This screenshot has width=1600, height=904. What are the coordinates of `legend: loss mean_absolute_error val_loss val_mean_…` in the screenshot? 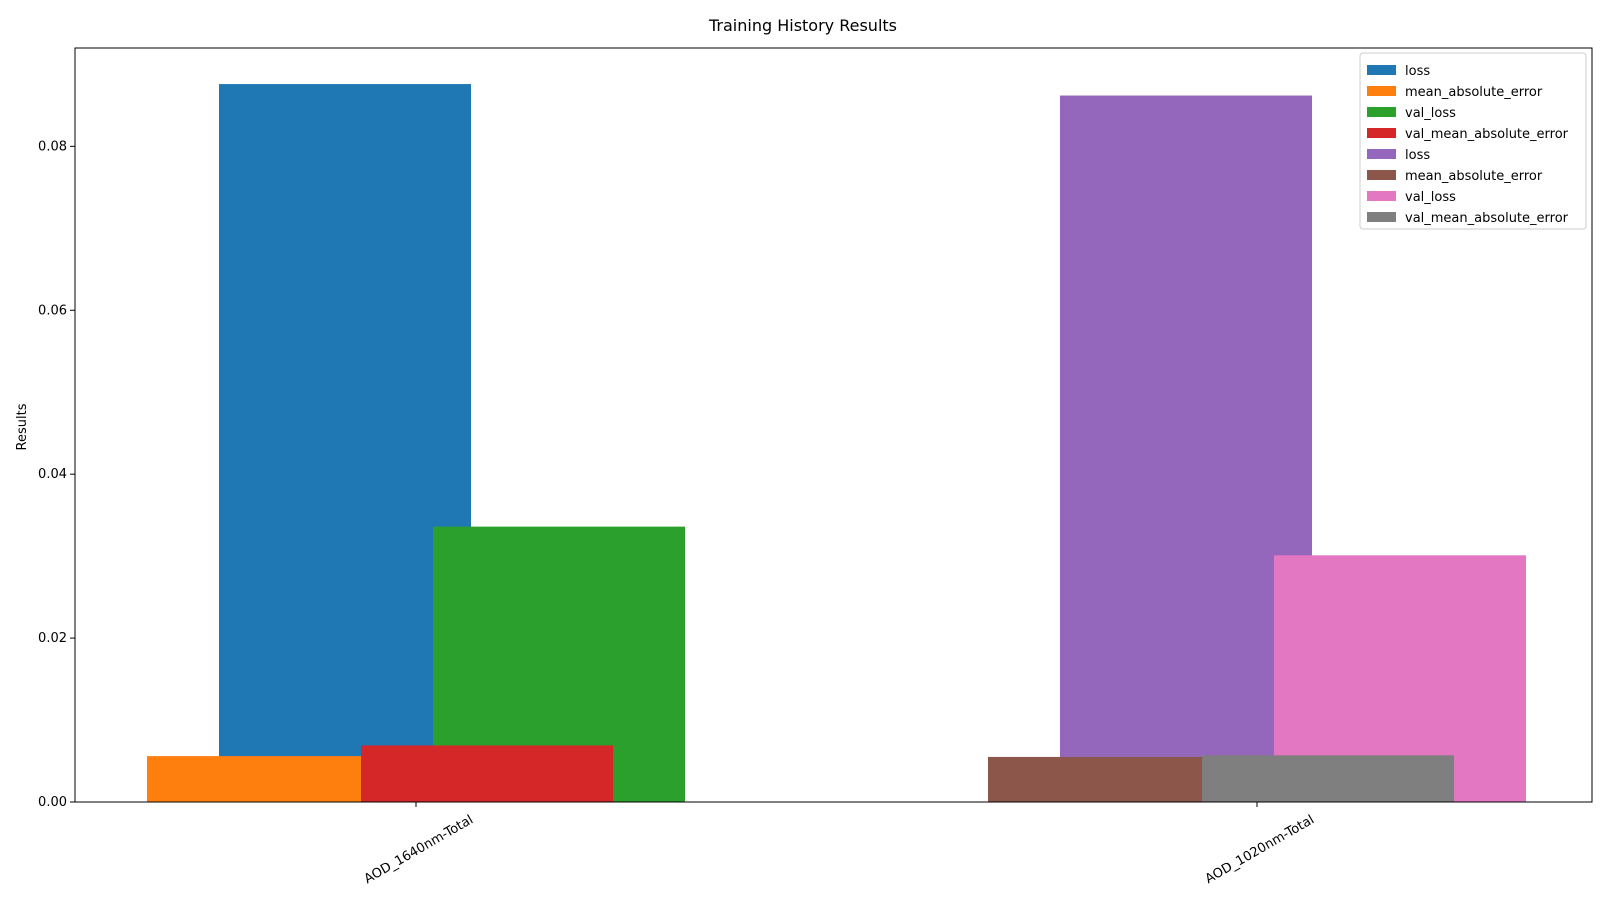 It's located at (1473, 141).